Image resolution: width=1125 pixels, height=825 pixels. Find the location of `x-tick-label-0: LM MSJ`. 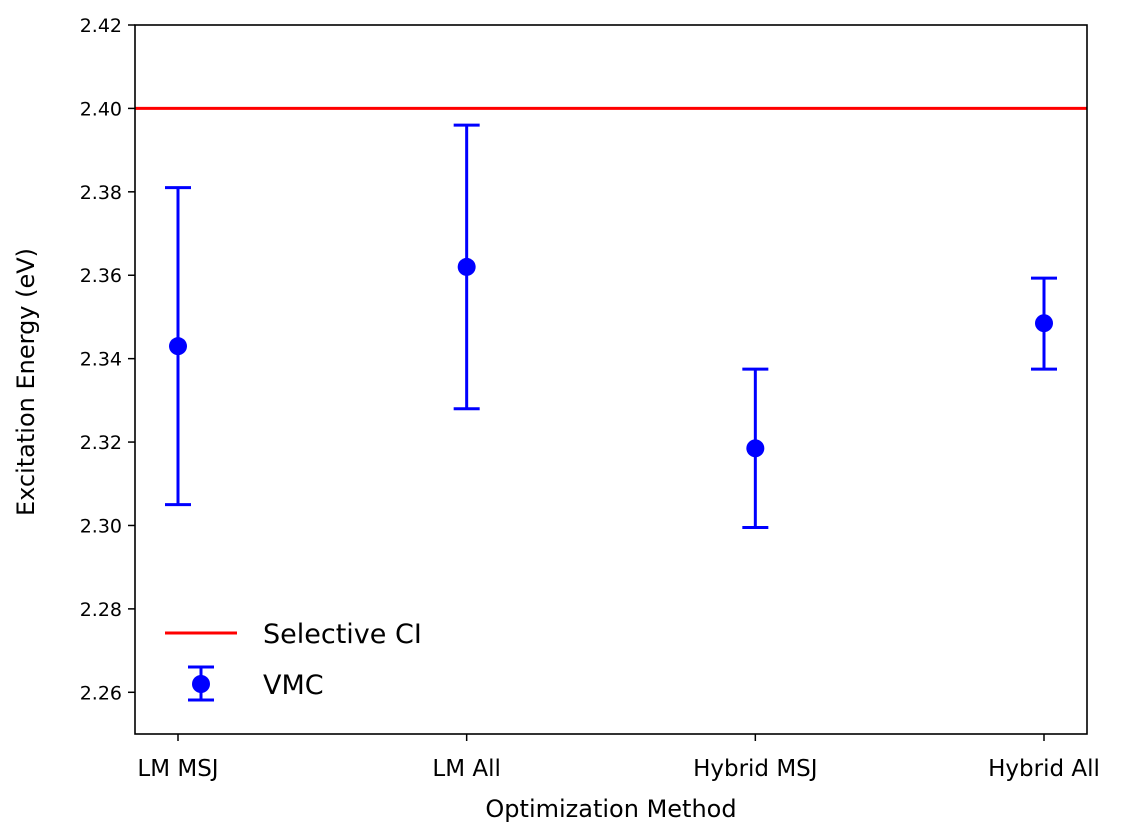

x-tick-label-0: LM MSJ is located at coordinates (177, 769).